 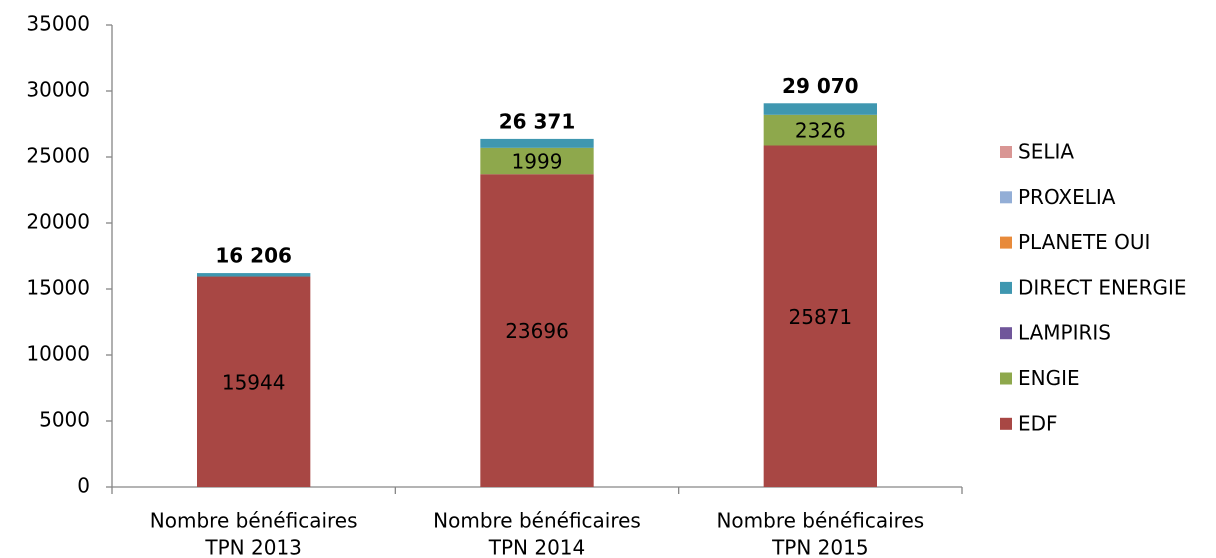 I want to click on legend-label: ENGIE, so click(x=1049, y=378).